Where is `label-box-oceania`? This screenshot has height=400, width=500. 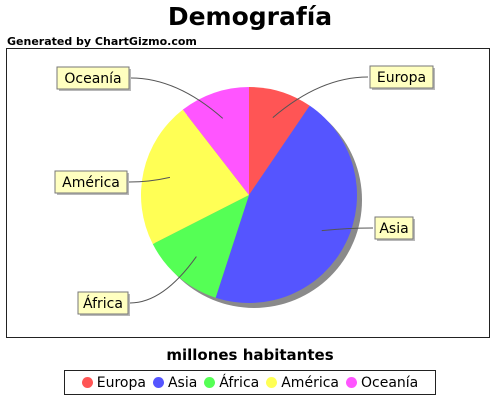 label-box-oceania is located at coordinates (93, 78).